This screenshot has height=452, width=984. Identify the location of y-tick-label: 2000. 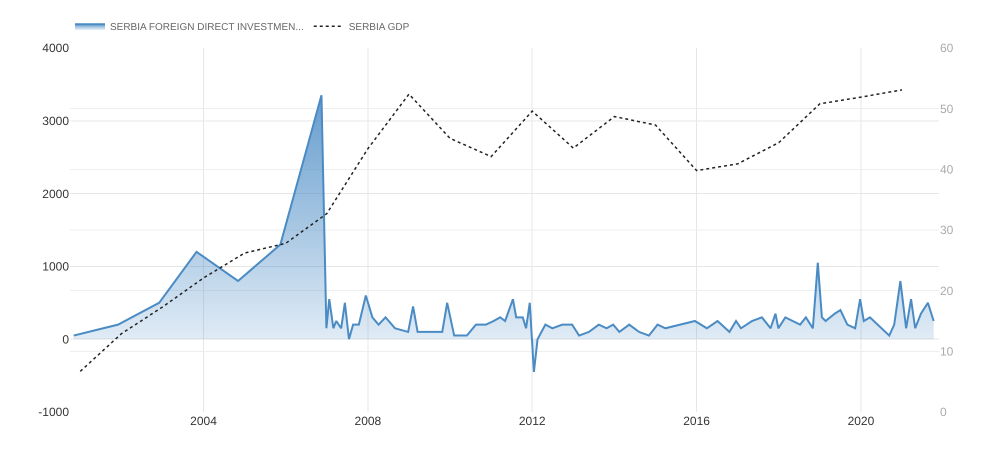
(56, 193).